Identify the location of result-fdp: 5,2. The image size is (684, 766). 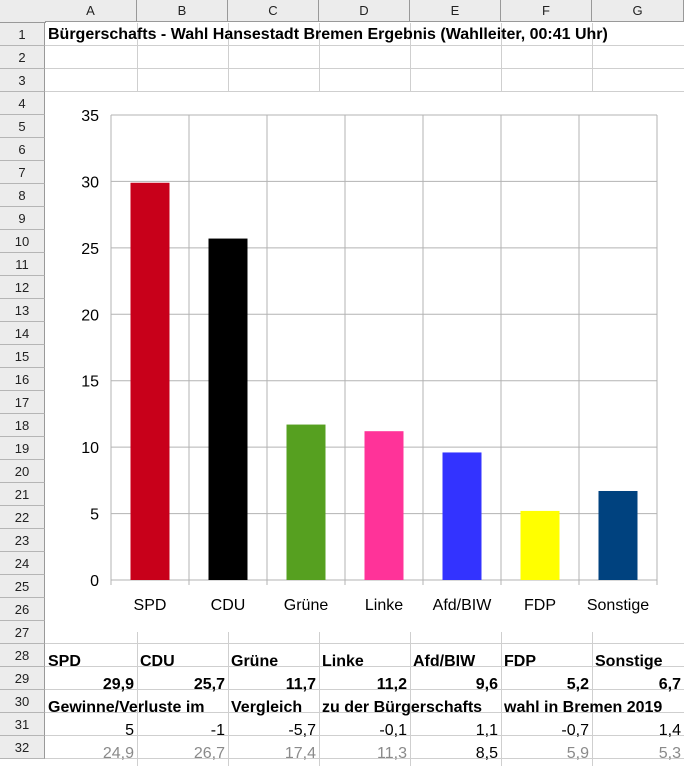
(577, 684).